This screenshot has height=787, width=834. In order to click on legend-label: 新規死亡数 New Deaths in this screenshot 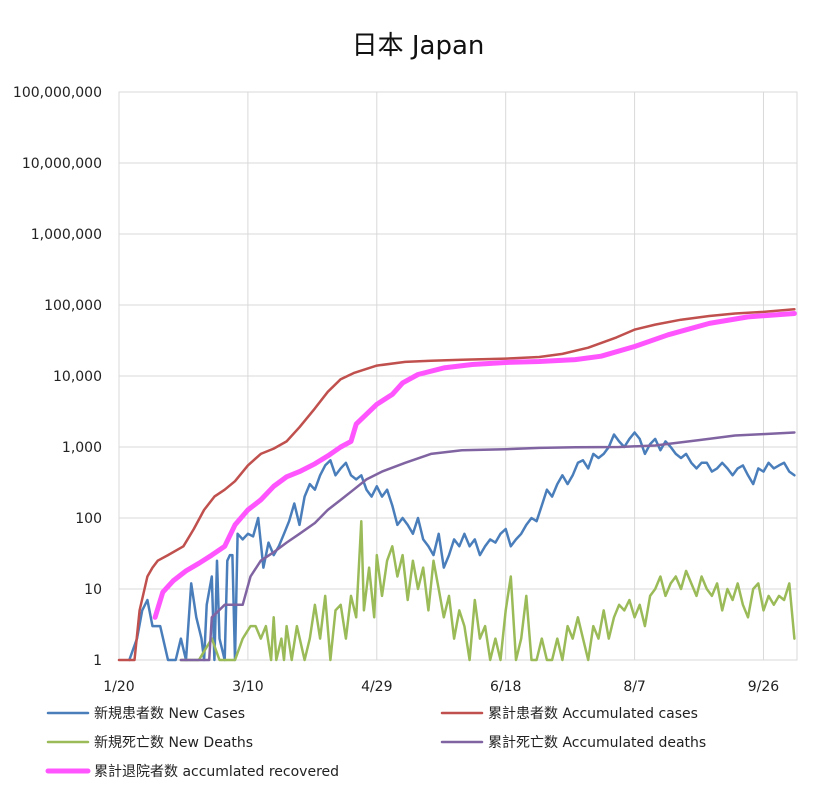, I will do `click(173, 743)`.